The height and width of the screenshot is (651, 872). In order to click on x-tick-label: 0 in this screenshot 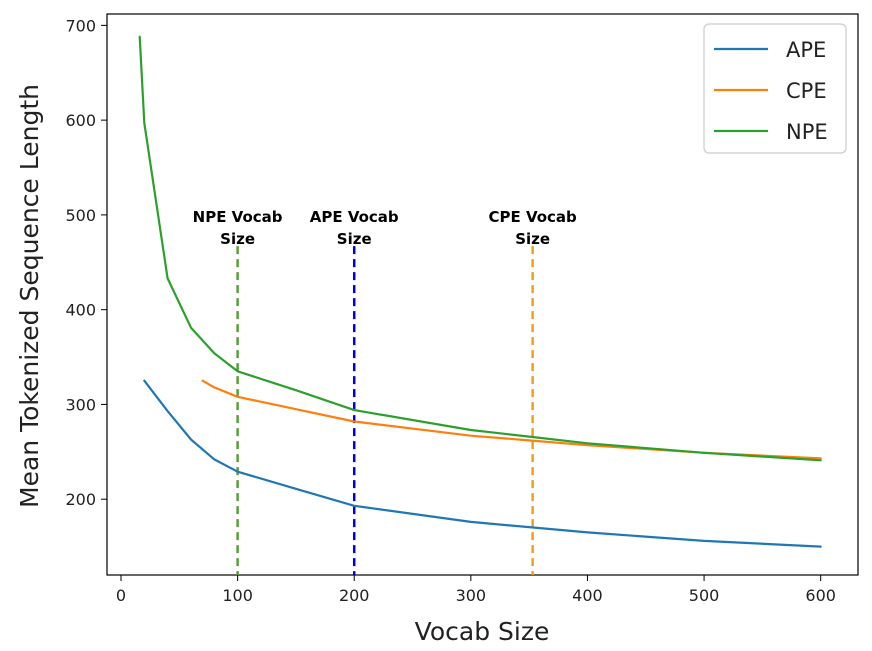, I will do `click(121, 595)`.